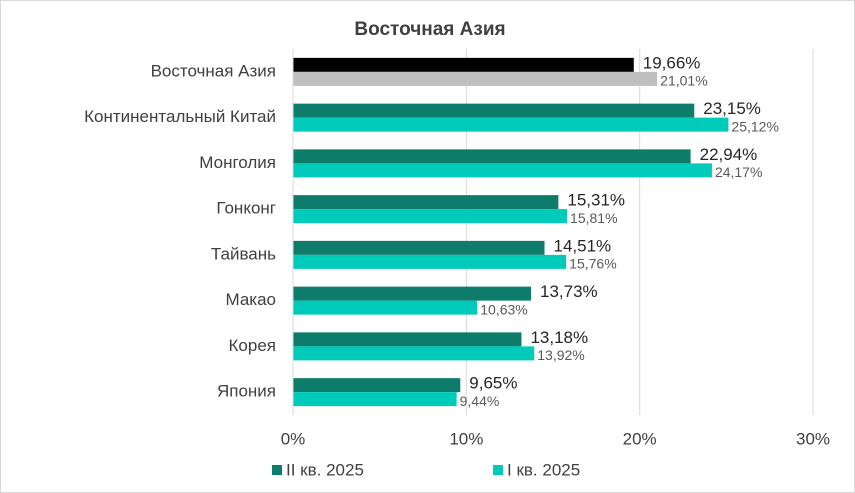  Describe the element at coordinates (480, 401) in the screenshot. I see `data-label: 9,44%` at that location.